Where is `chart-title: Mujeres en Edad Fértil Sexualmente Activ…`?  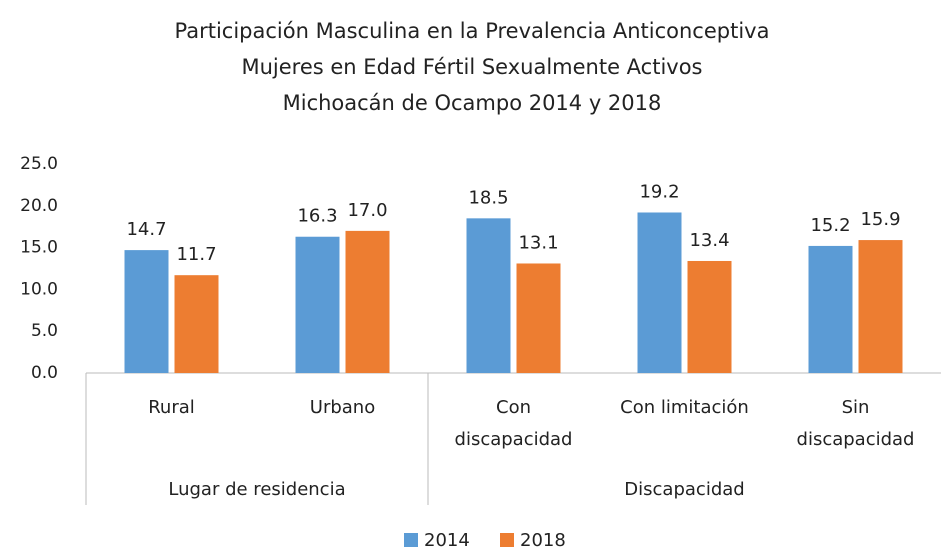 chart-title: Mujeres en Edad Fértil Sexualmente Activ… is located at coordinates (472, 67).